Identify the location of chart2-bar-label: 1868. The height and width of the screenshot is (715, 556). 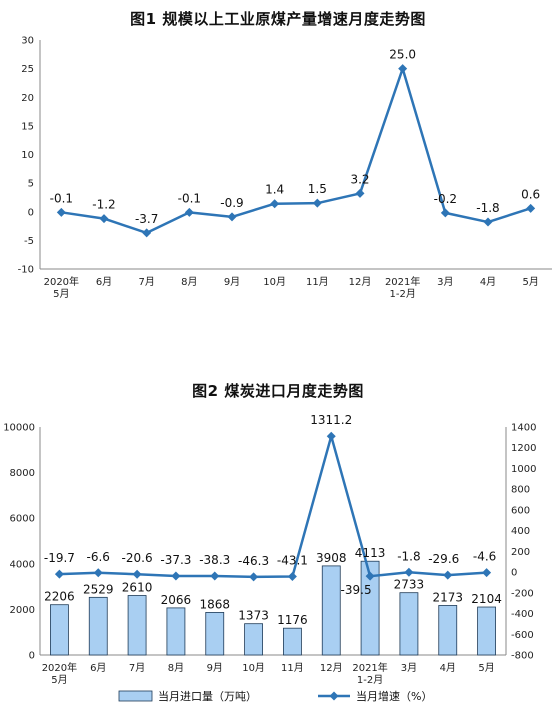
(214, 604).